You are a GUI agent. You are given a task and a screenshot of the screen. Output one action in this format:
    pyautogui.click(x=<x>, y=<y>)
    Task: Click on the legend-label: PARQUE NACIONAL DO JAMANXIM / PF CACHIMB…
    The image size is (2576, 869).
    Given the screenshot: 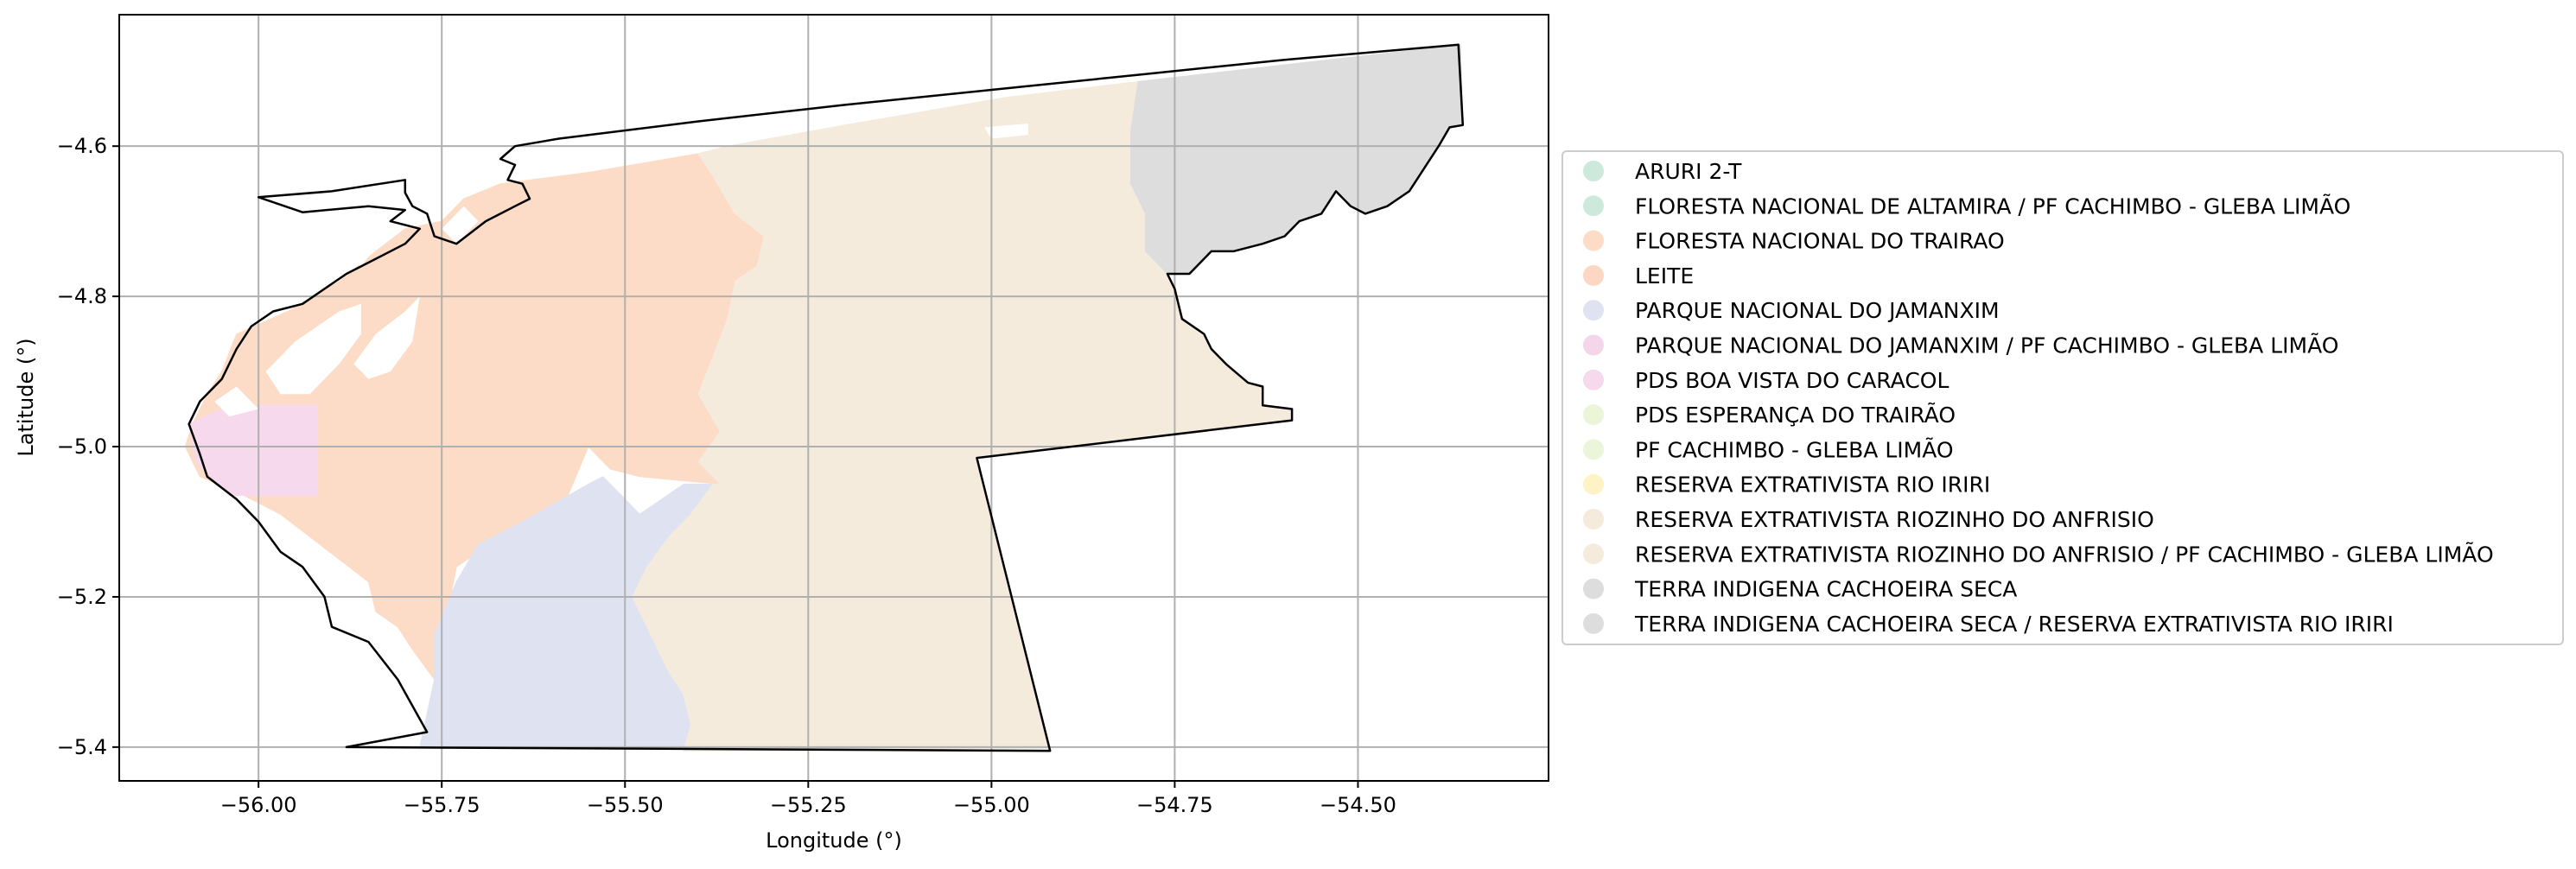 What is the action you would take?
    pyautogui.click(x=1987, y=345)
    